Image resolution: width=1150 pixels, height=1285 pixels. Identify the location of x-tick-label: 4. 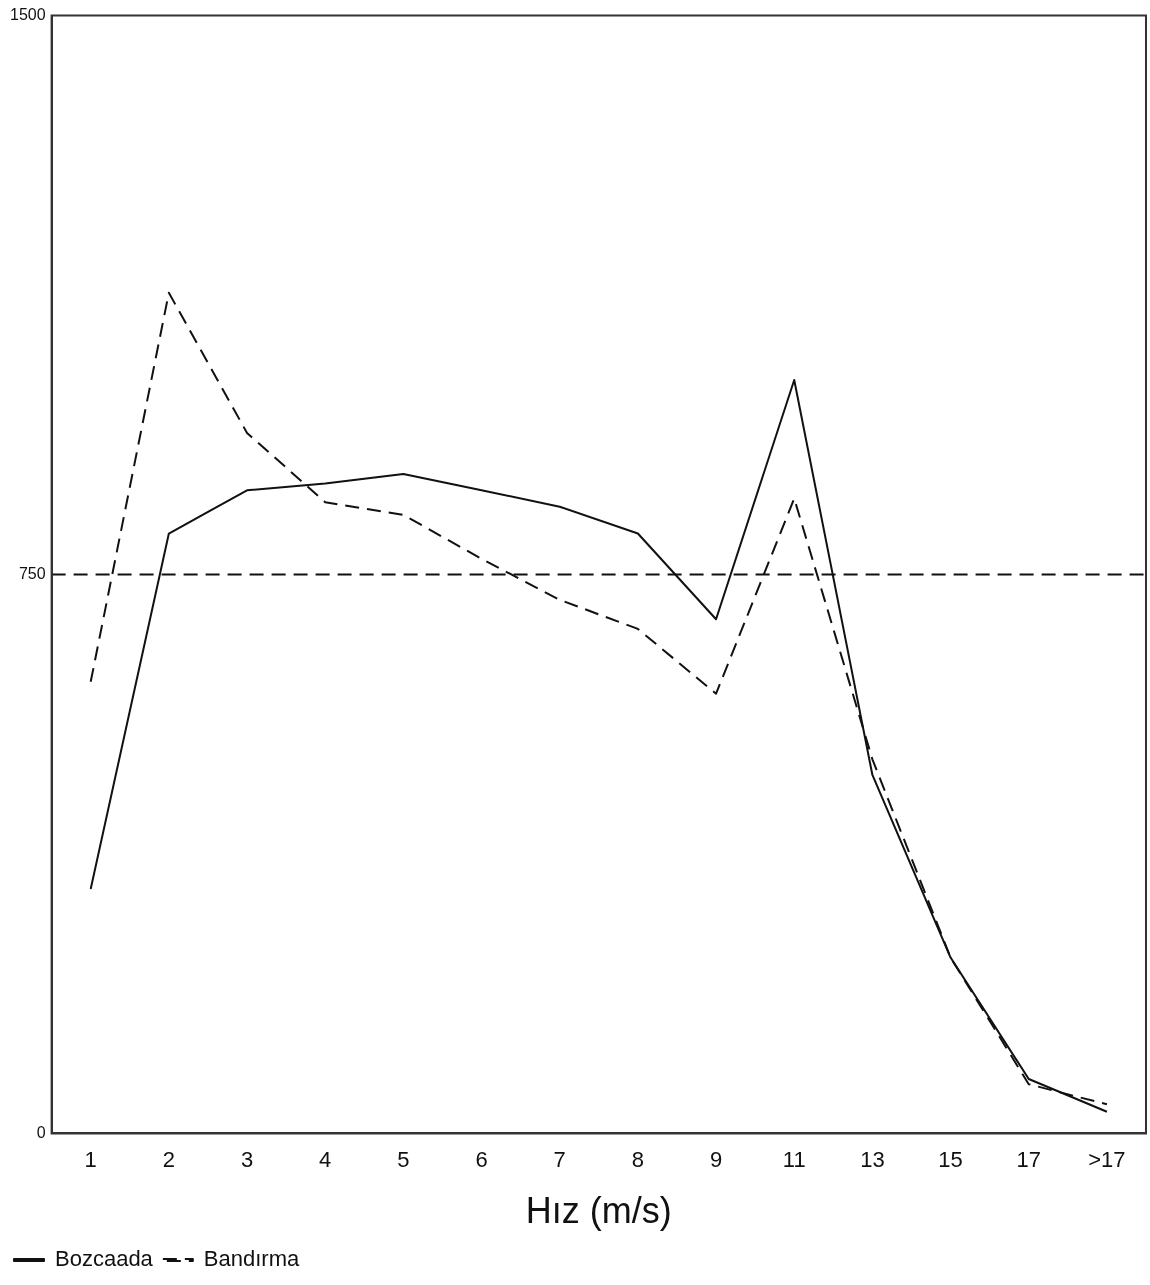
(325, 1159).